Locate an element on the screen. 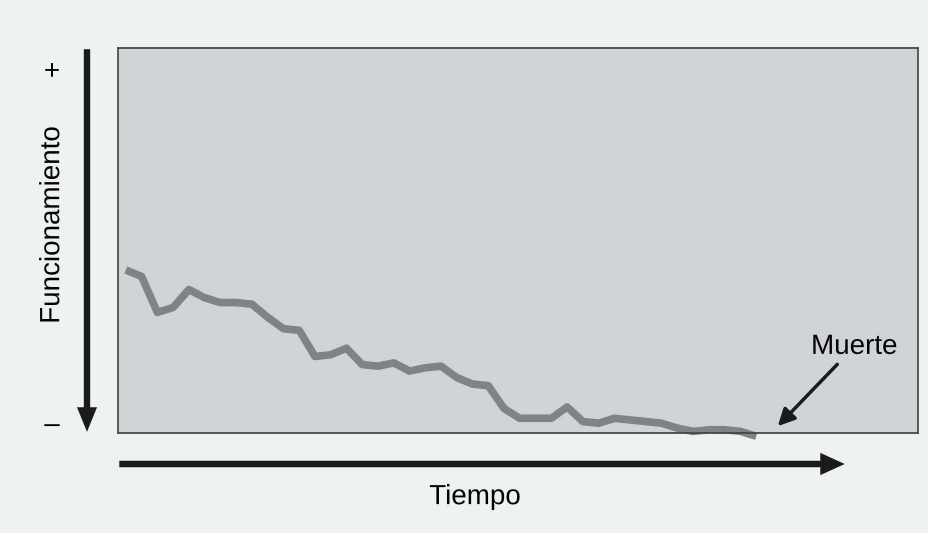  text: Muerte is located at coordinates (854, 344).